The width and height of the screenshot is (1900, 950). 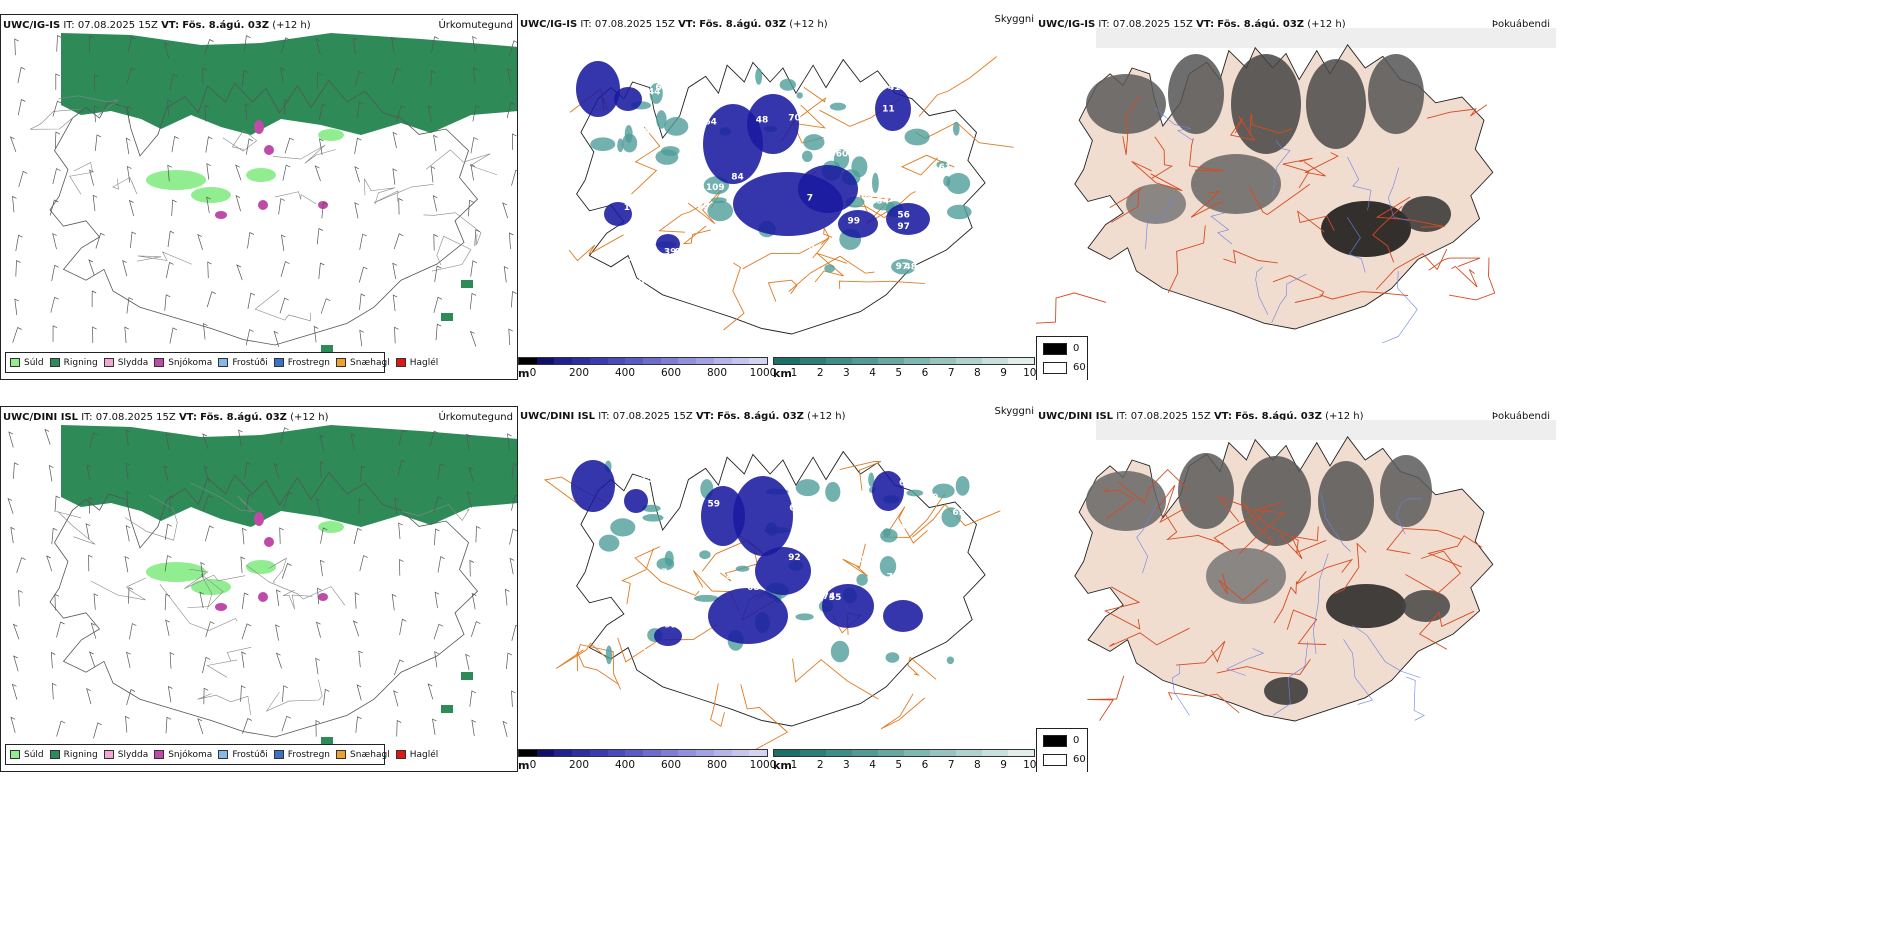 I want to click on cloud-base-value: 124, so click(x=924, y=594).